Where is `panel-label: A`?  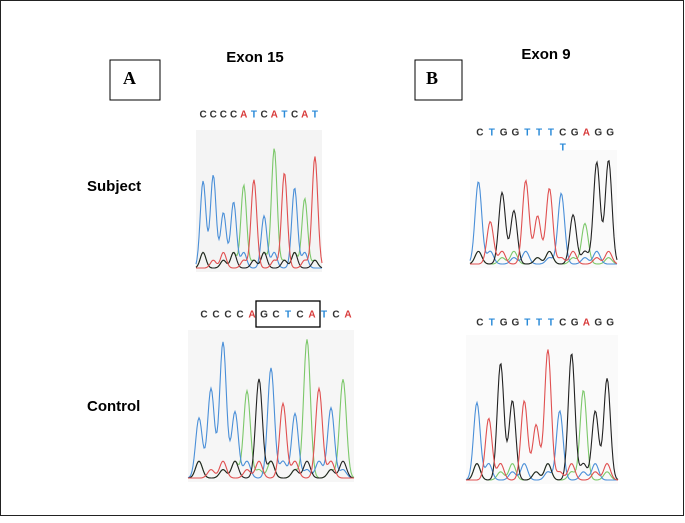
panel-label: A is located at coordinates (129, 78).